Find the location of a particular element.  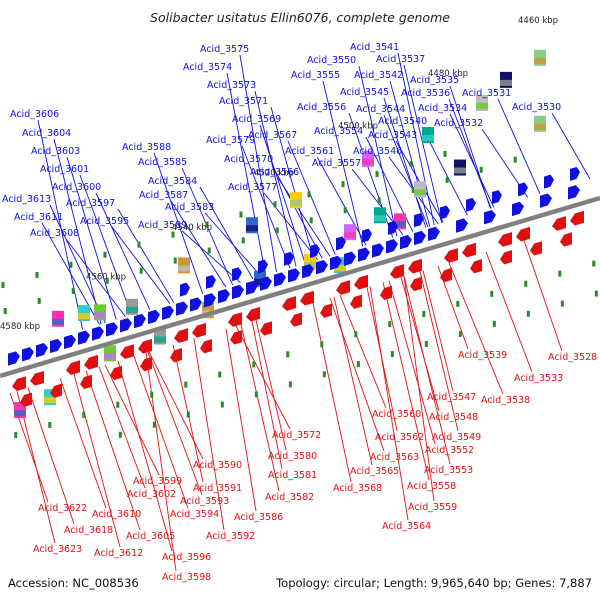

scale-label: 4580 kbp is located at coordinates (20, 327).